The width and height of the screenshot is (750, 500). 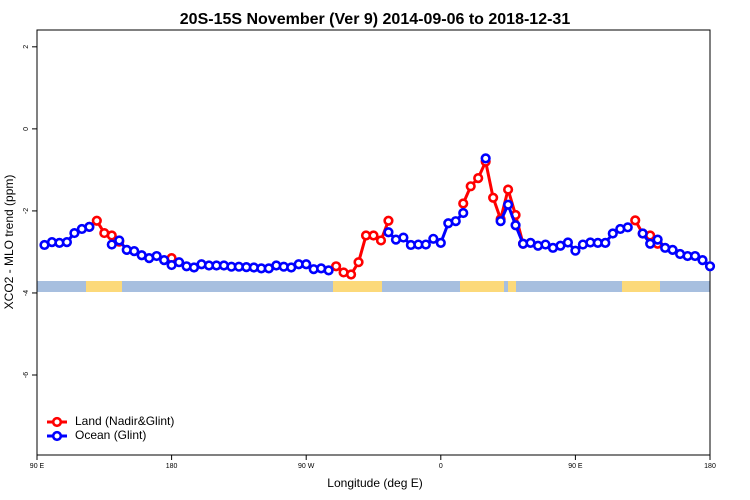 What do you see at coordinates (26, 375) in the screenshot?
I see `y-tick-label: -6` at bounding box center [26, 375].